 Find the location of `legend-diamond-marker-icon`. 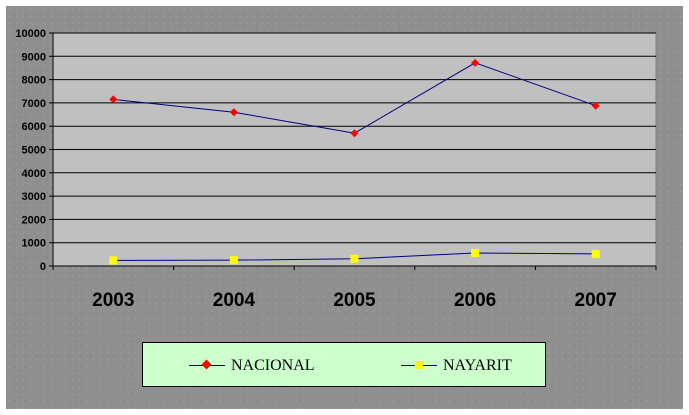

legend-diamond-marker-icon is located at coordinates (206, 364).